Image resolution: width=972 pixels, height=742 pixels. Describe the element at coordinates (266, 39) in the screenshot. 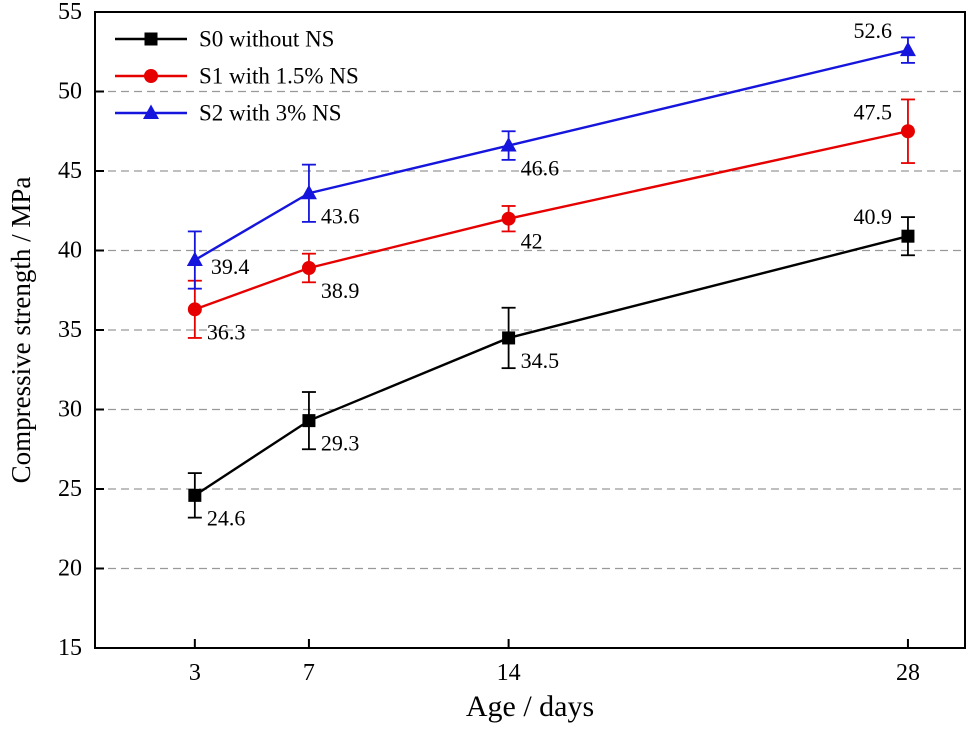

I see `legend-label: S0 without NS` at that location.